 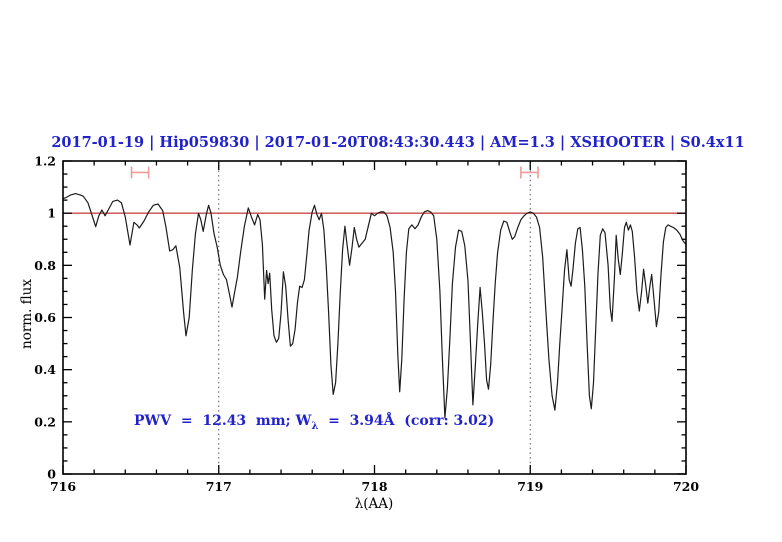 What do you see at coordinates (315, 426) in the screenshot?
I see `pwv-annotation-lambda-subscript: λ` at bounding box center [315, 426].